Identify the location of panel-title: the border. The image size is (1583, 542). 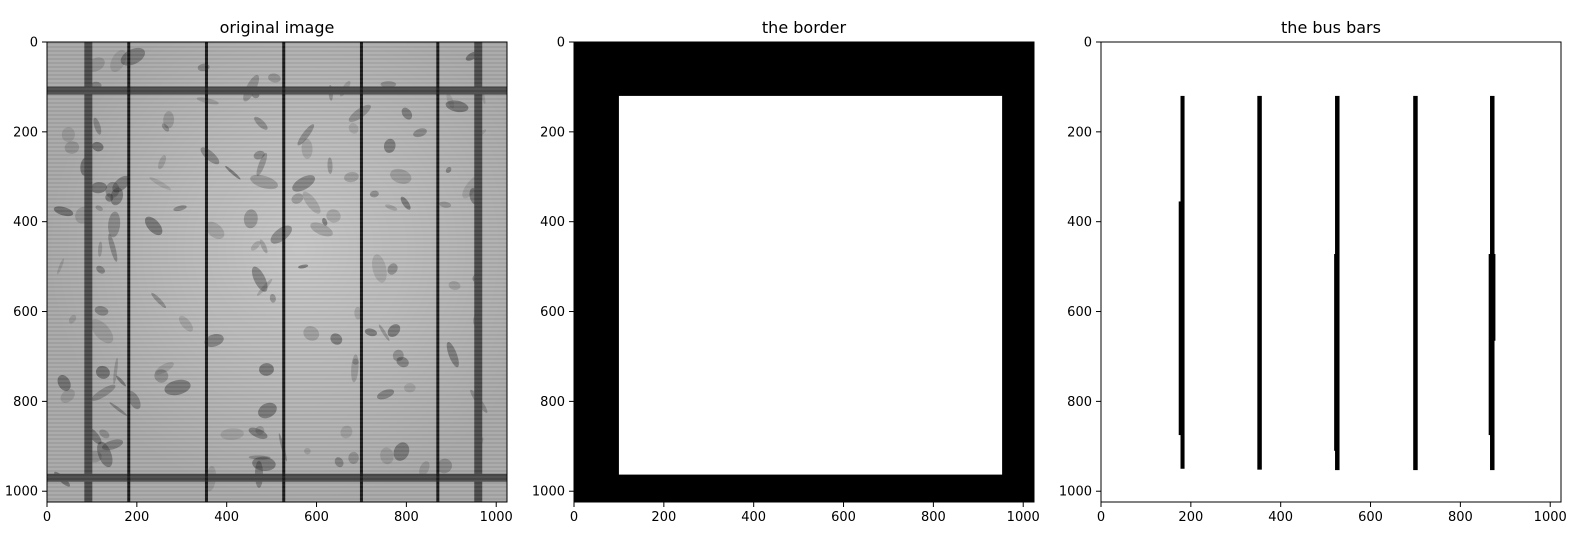
(804, 27).